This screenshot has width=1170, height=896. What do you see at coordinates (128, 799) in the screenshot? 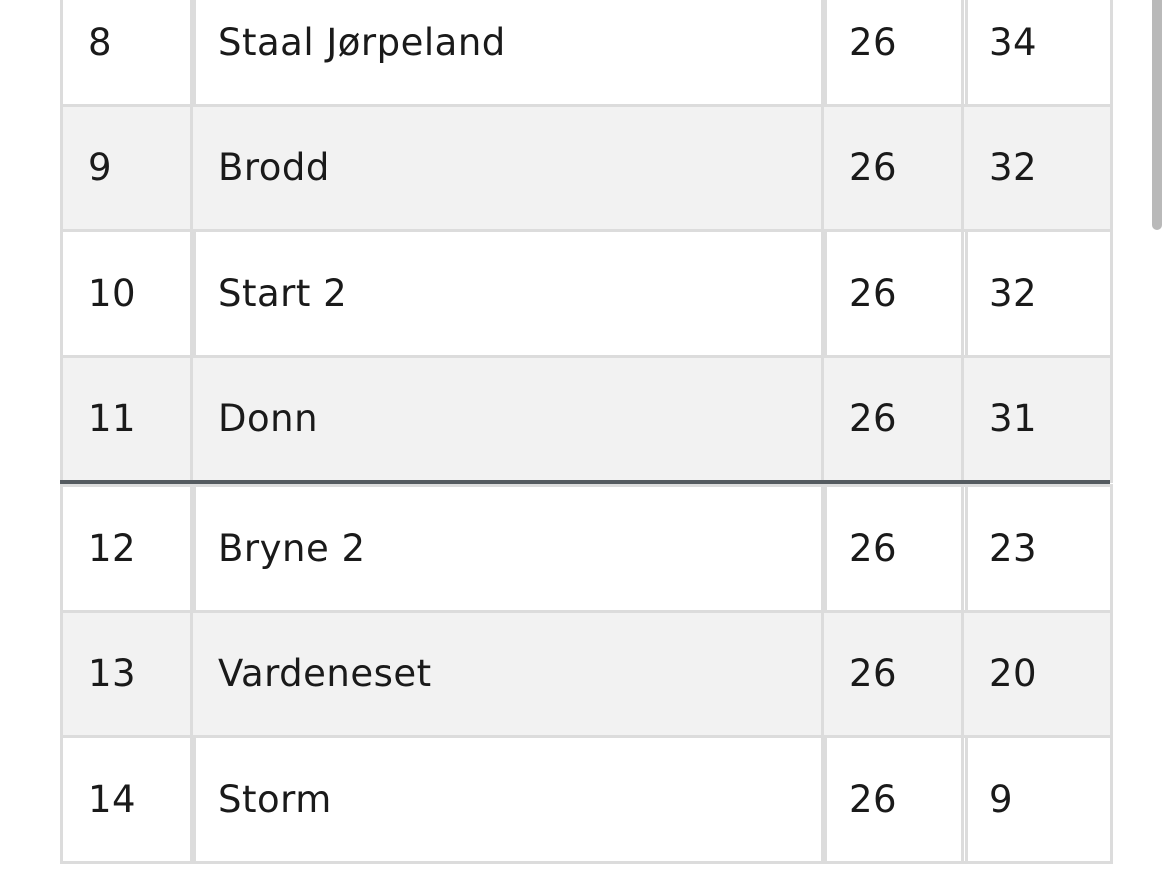
I see `number-cell: 14` at bounding box center [128, 799].